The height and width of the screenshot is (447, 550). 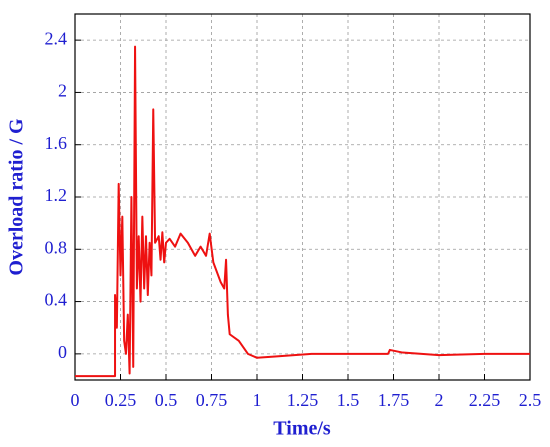 What do you see at coordinates (394, 400) in the screenshot?
I see `x-tick-label: 1.75` at bounding box center [394, 400].